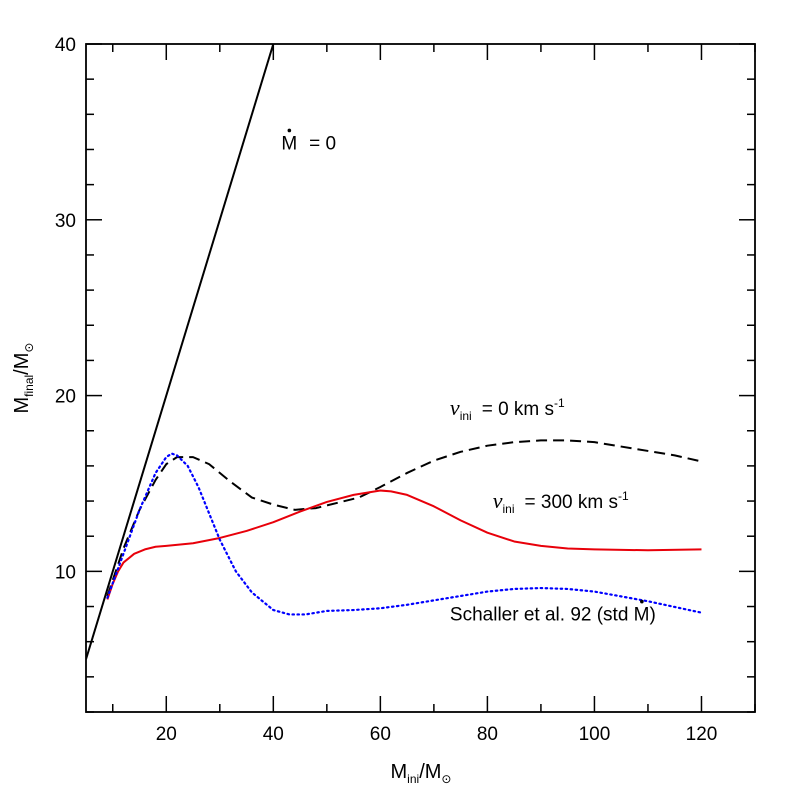  What do you see at coordinates (322, 143) in the screenshot?
I see `annotation-text: = 0` at bounding box center [322, 143].